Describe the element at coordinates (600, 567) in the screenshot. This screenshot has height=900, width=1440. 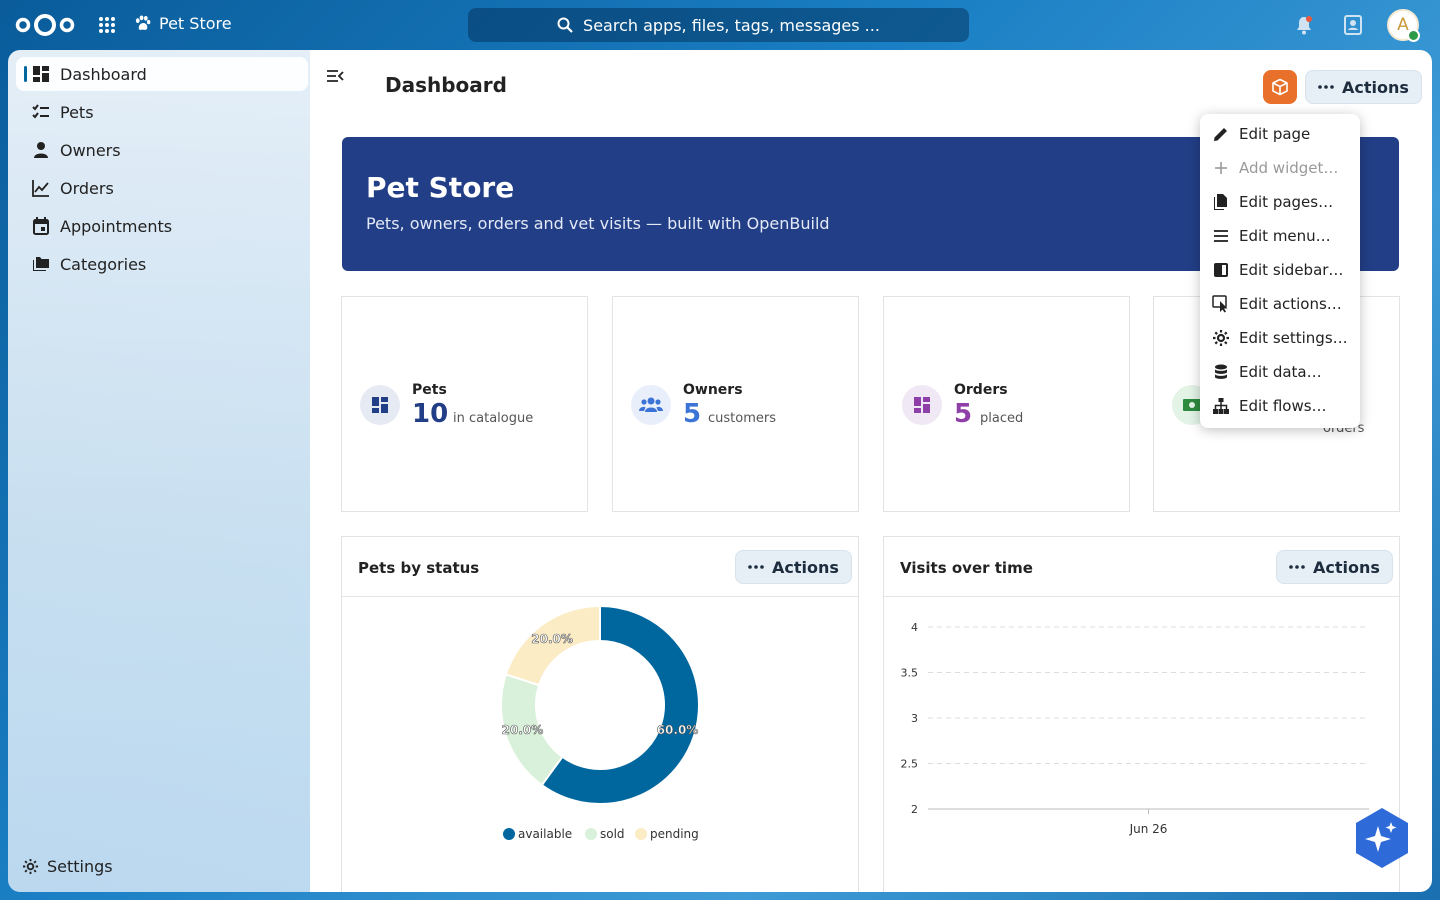
I see `panel-header: Pets by status Actions` at that location.